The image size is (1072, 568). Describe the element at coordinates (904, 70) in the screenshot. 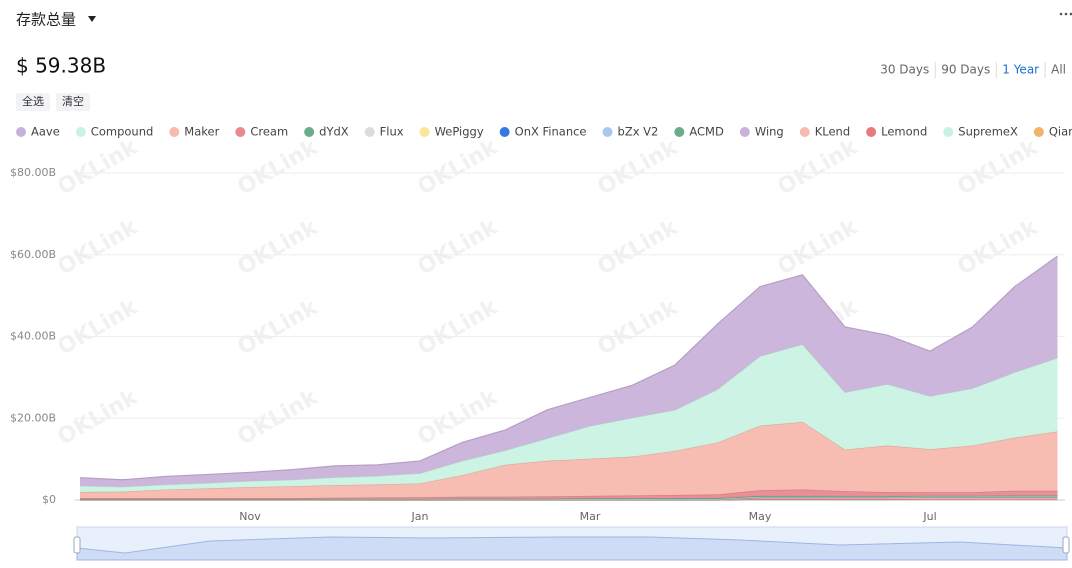

I see `range-button: 30 Days` at that location.